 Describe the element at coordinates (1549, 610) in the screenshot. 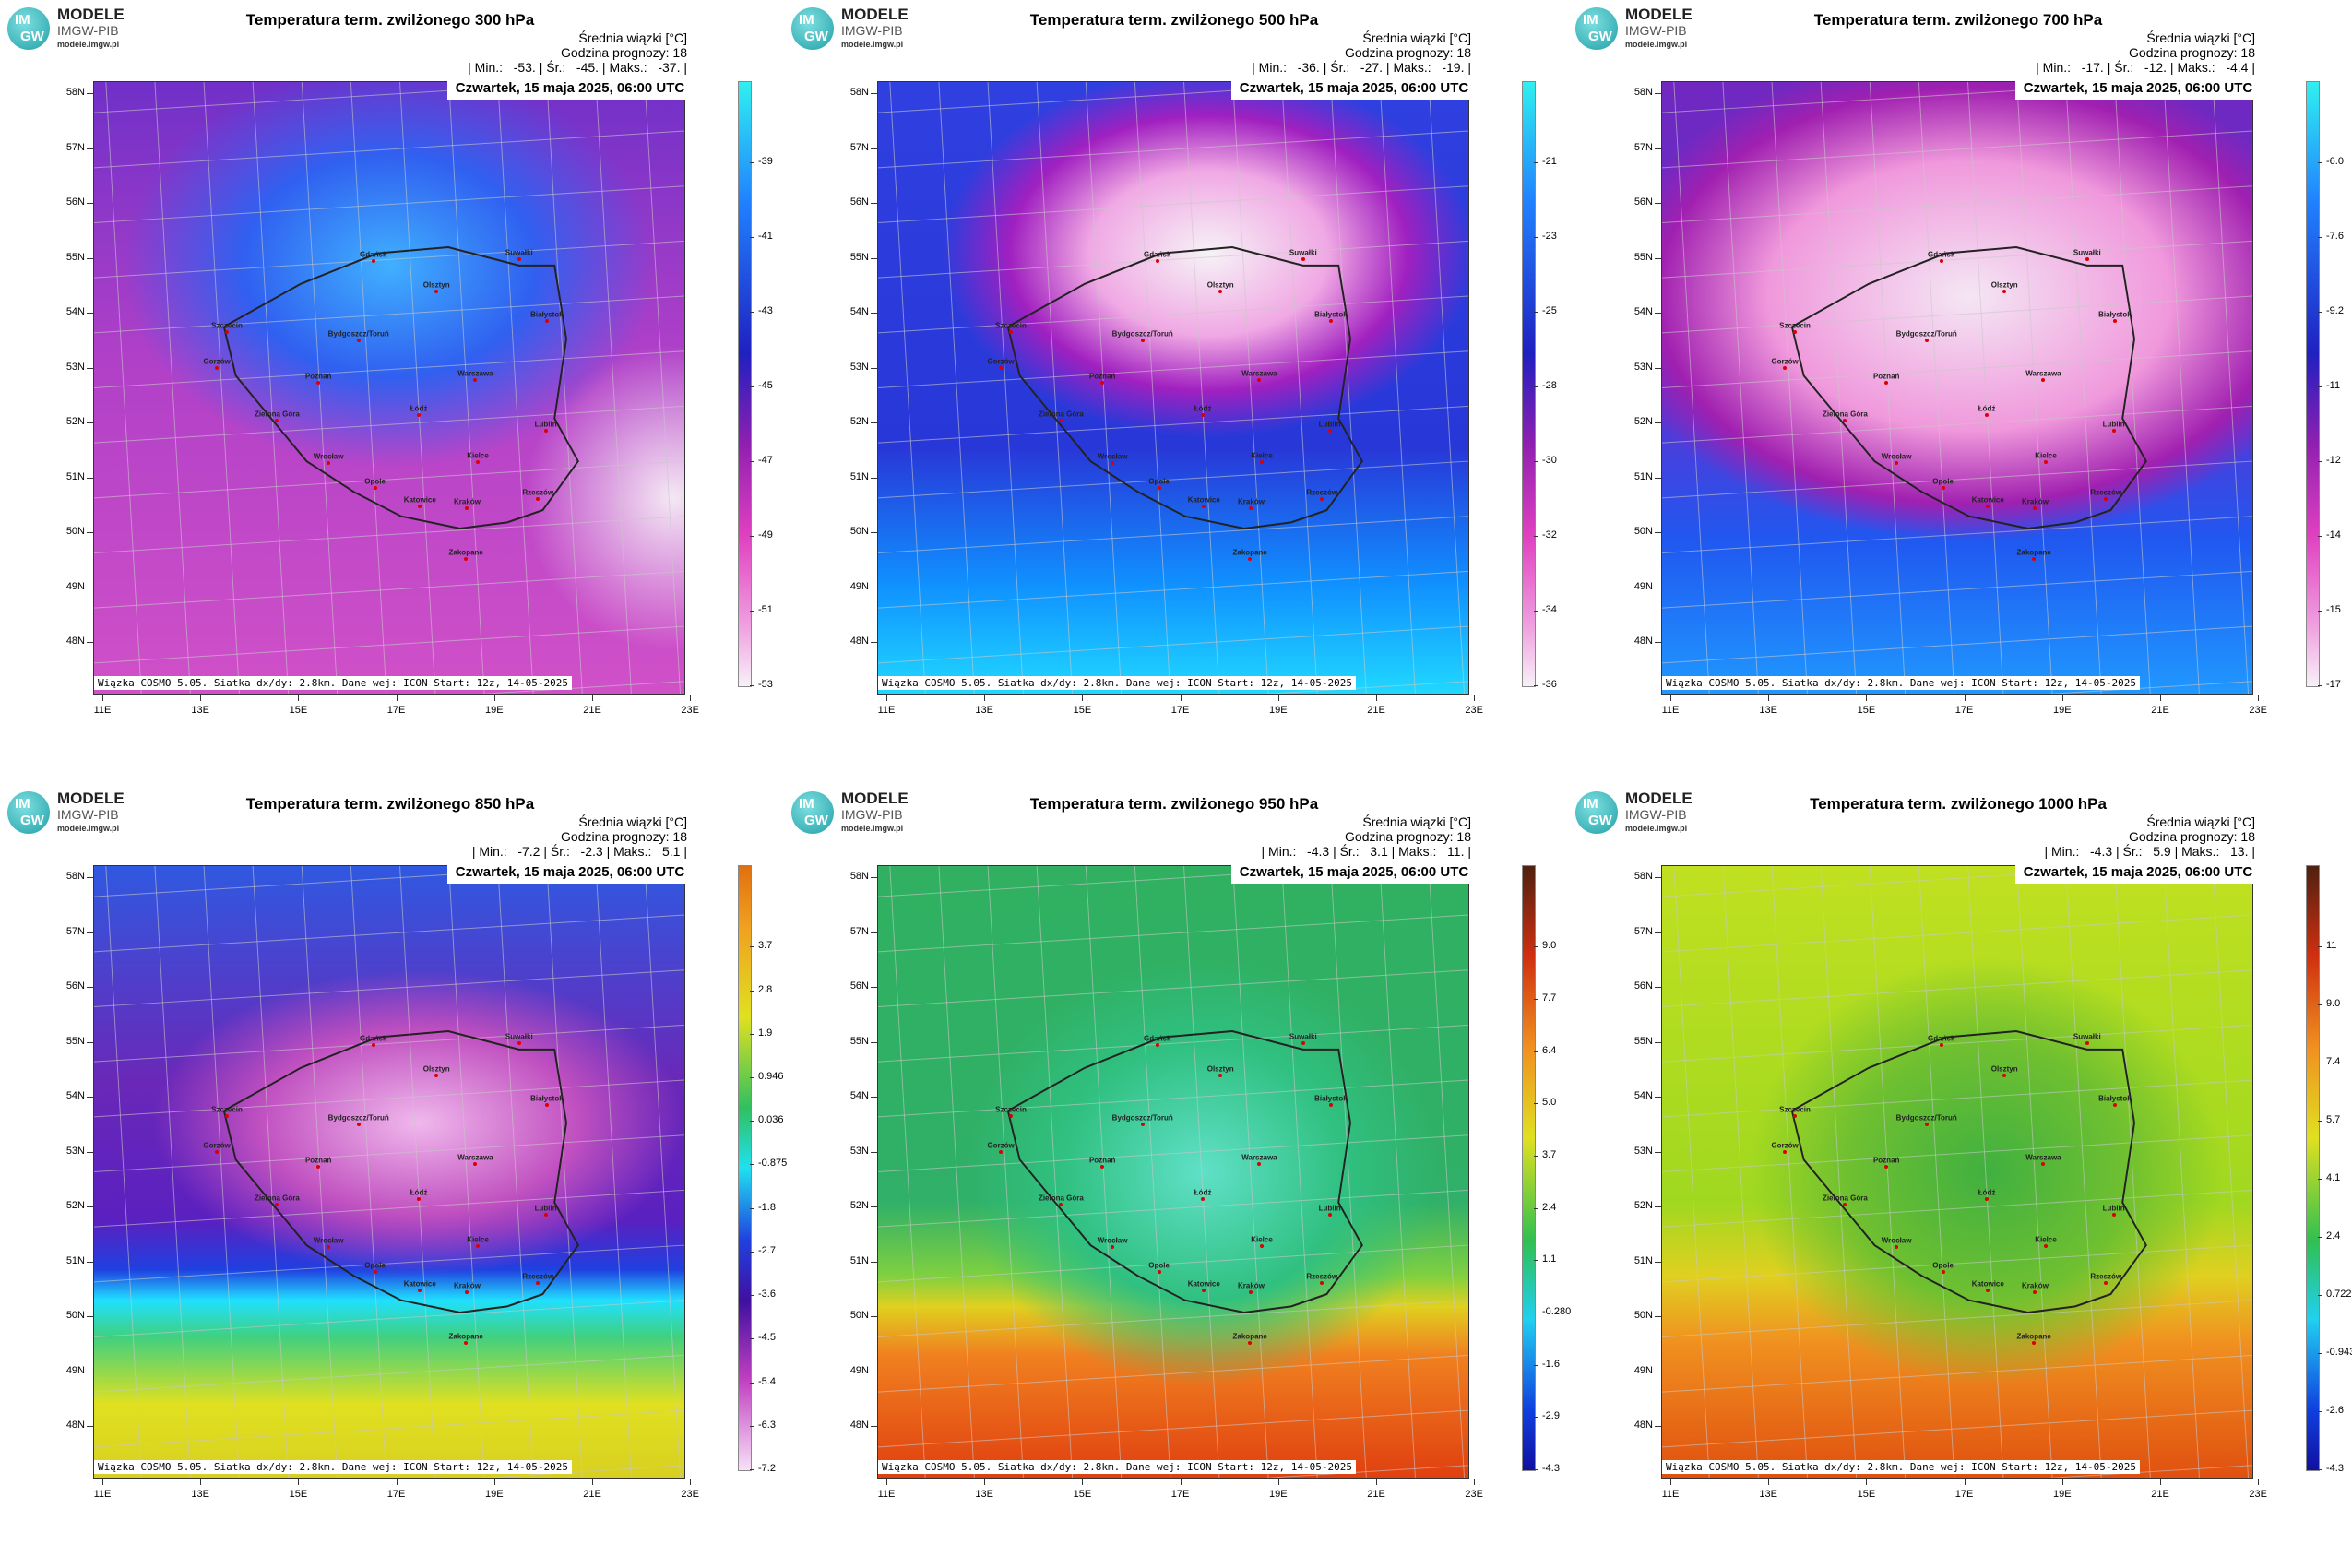

I see `colorbar-label: -34` at that location.